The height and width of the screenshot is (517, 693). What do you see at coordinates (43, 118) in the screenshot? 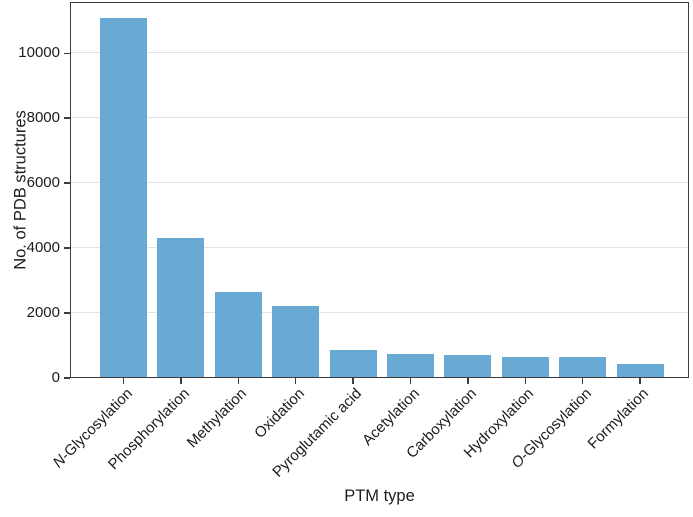
I see `y-tick-label: 8000` at bounding box center [43, 118].